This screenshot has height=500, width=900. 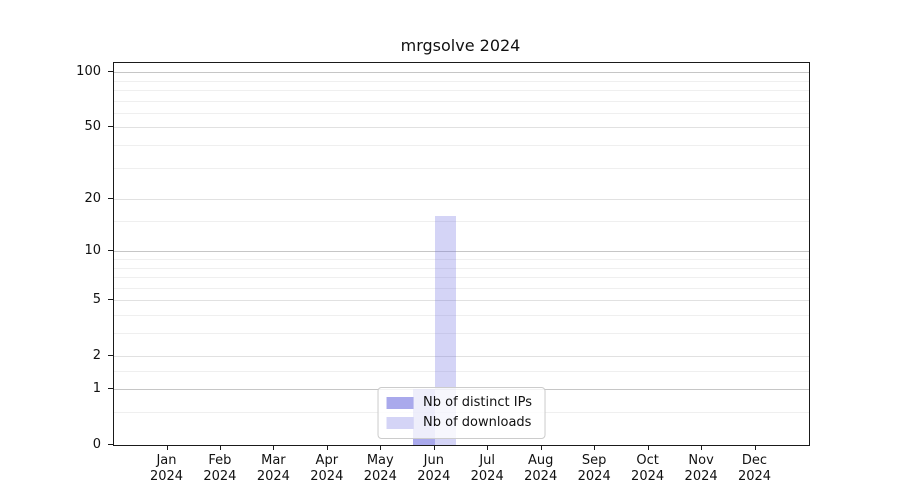 I want to click on x-tick-month: Apr, so click(x=327, y=460).